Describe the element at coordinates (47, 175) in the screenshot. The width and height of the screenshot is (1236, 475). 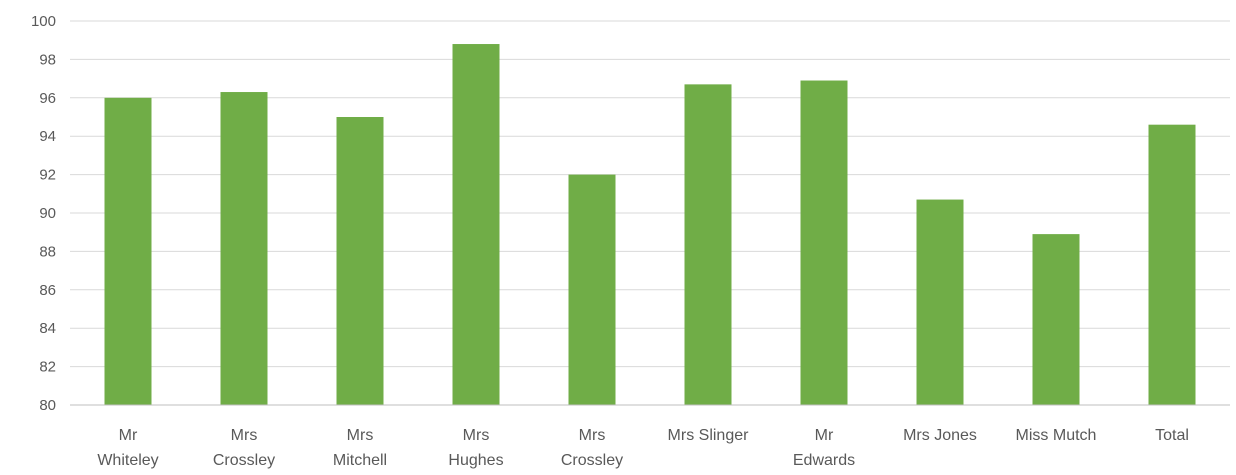
I see `y-tick-label: 92` at that location.